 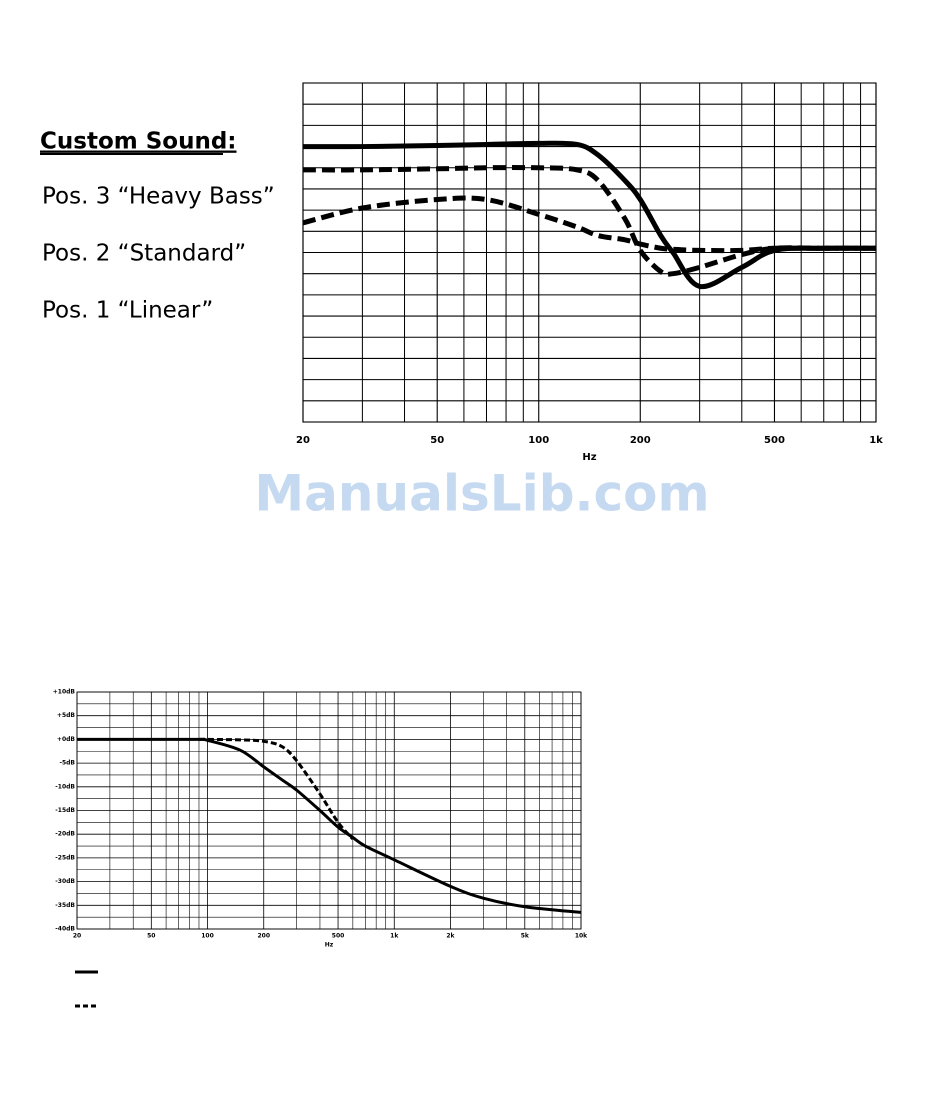 I want to click on y-tick-label: +10dB, so click(x=64, y=692).